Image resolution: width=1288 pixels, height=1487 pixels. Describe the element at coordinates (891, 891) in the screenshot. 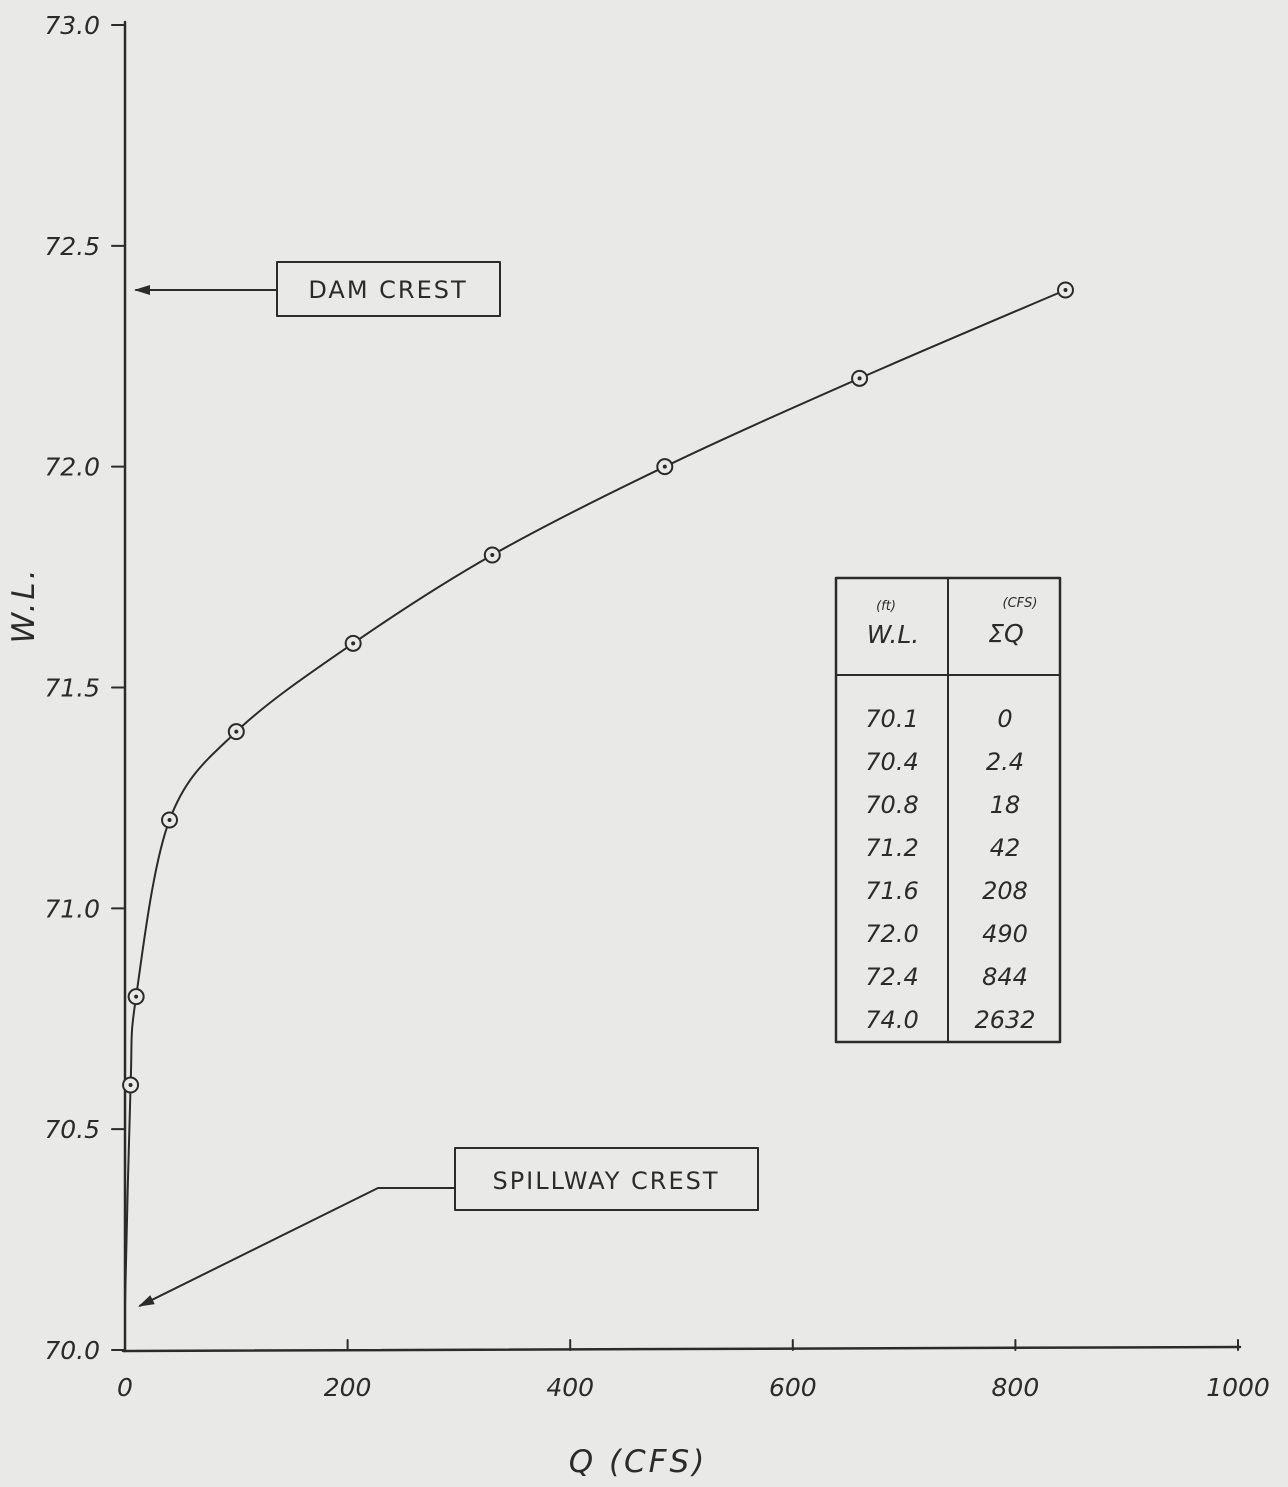

I see `table-cell-wl: 71.6` at that location.